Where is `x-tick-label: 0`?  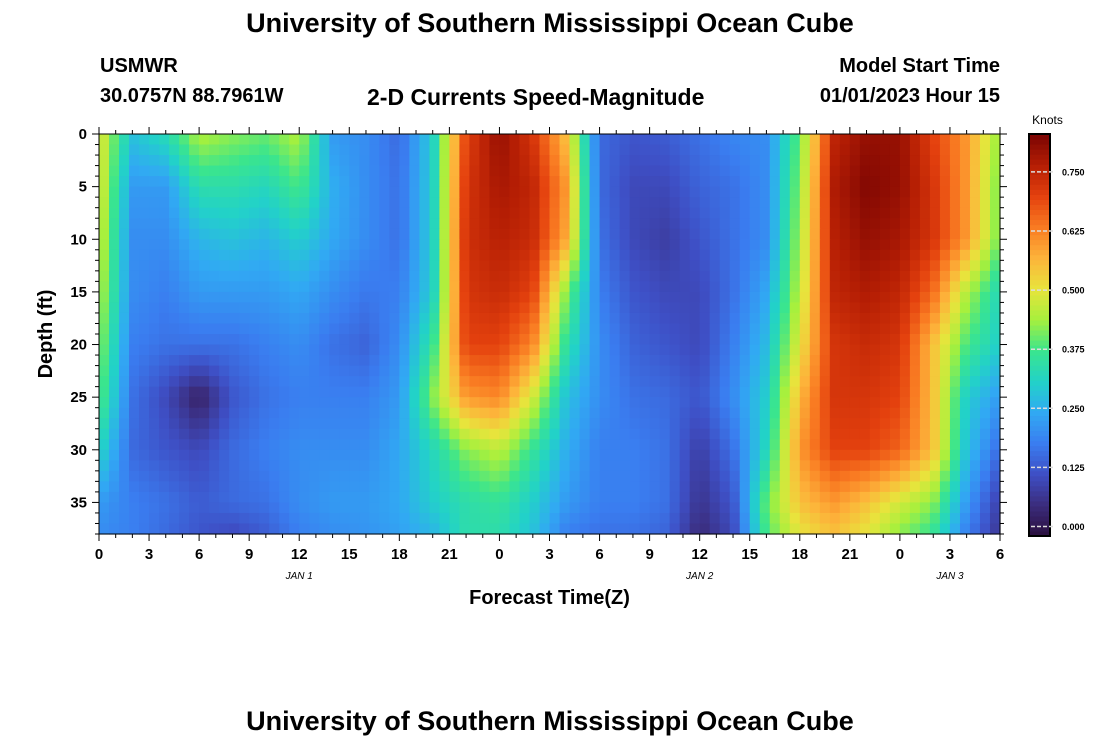 x-tick-label: 0 is located at coordinates (900, 554).